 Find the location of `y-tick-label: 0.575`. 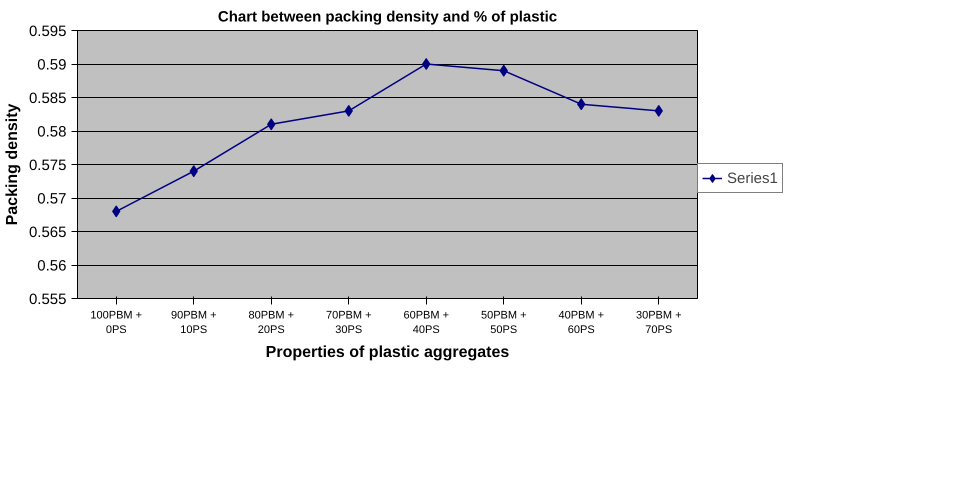

y-tick-label: 0.575 is located at coordinates (47, 165).